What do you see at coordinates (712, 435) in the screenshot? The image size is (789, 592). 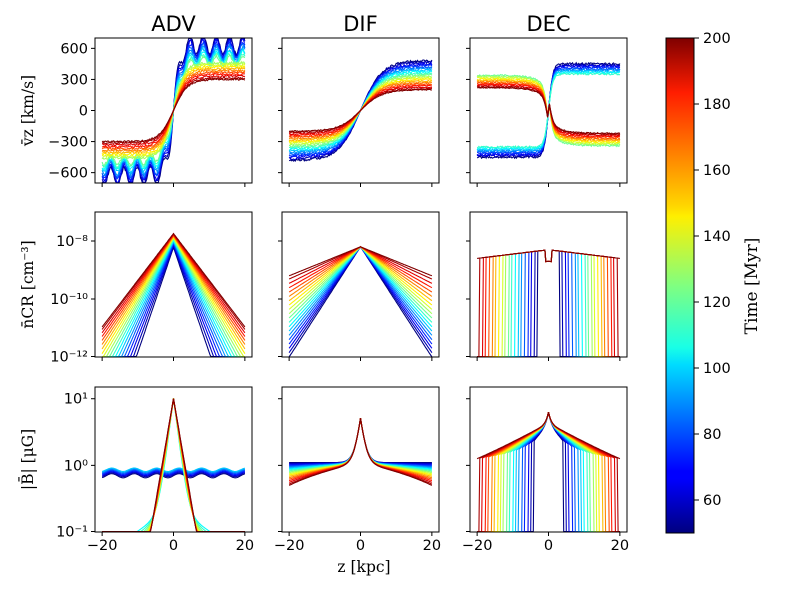 I see `colorbar-tick-label: 80` at bounding box center [712, 435].